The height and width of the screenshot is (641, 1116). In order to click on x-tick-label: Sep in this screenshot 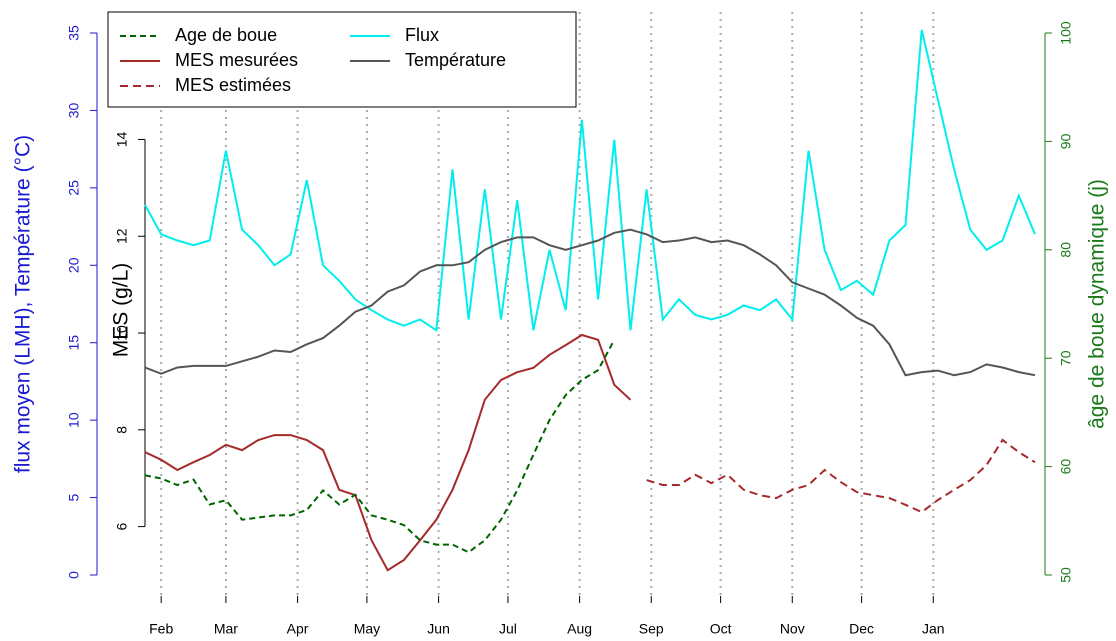, I will do `click(651, 629)`.